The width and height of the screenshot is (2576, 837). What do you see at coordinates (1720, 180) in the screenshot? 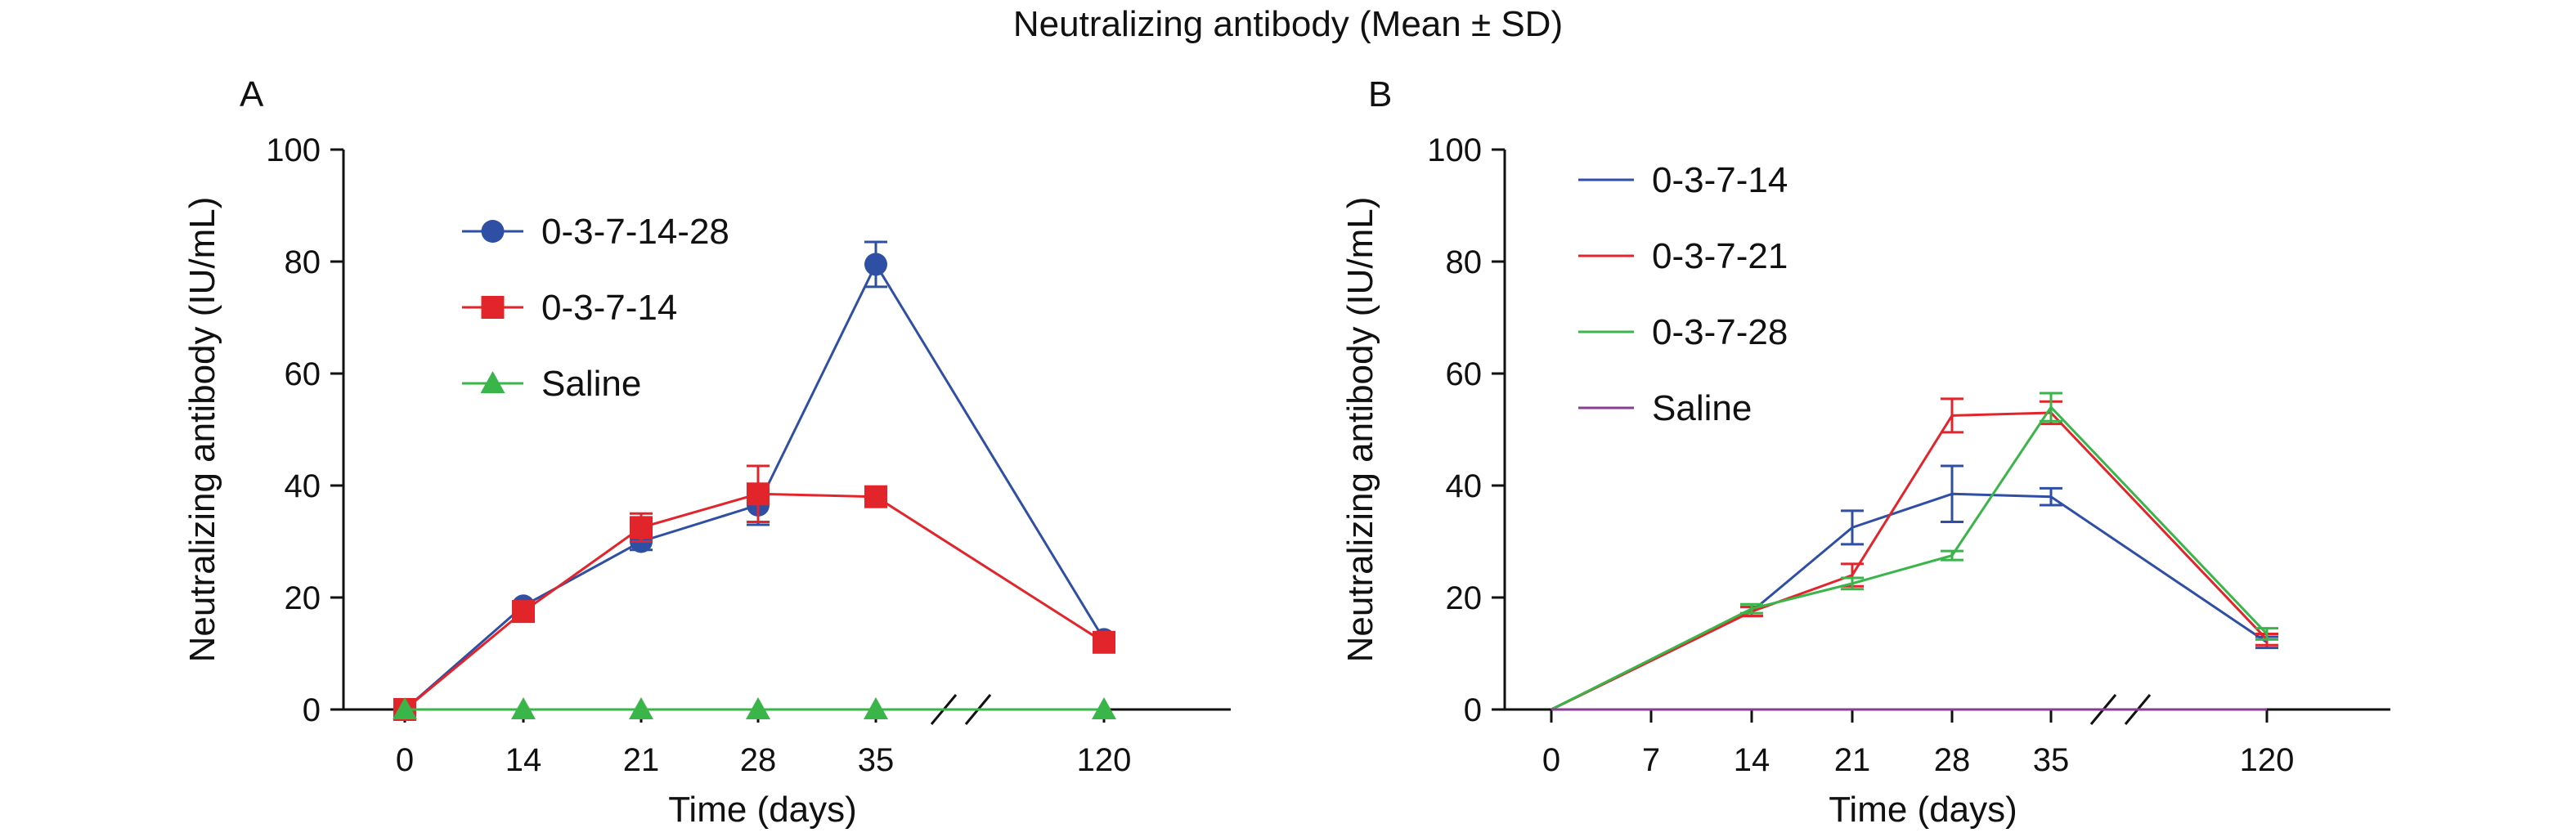
I see `legend-label-b-0: 0-3-7-14` at bounding box center [1720, 180].